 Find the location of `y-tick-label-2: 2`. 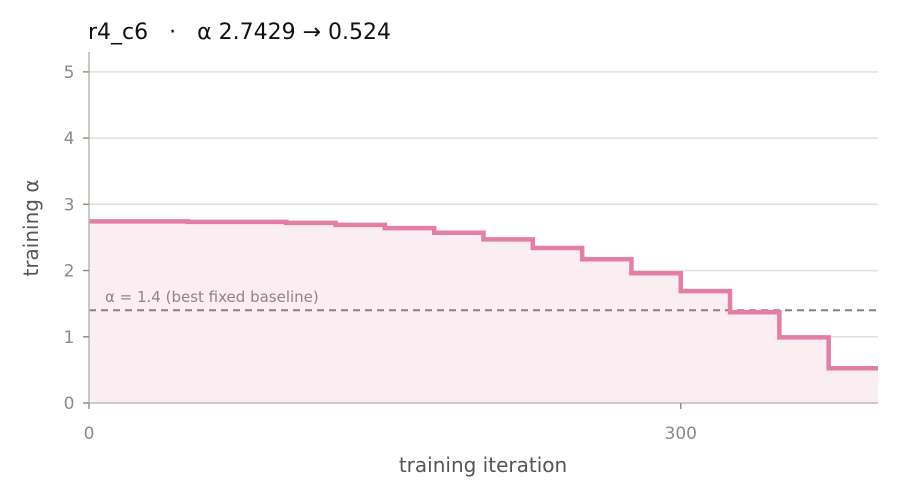

y-tick-label-2: 2 is located at coordinates (69, 272).